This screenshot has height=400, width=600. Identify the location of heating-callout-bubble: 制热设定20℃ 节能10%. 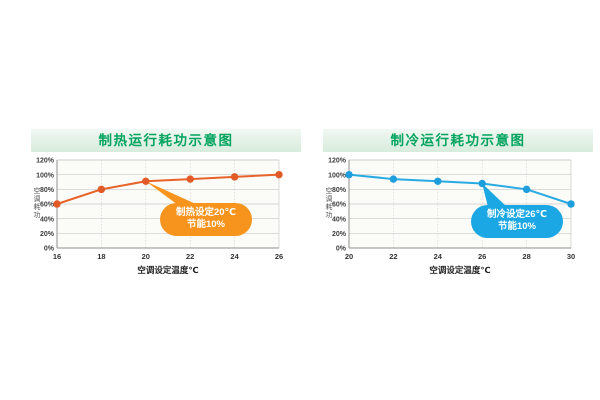
(206, 219).